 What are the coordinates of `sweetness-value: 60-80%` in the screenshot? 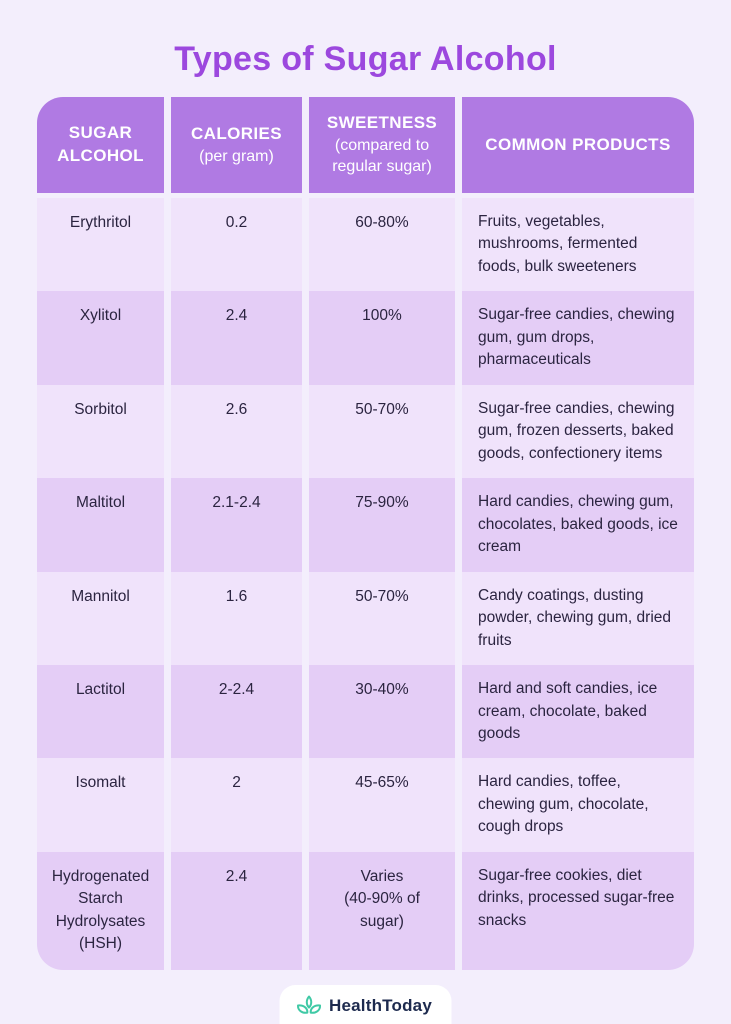 It's located at (382, 245).